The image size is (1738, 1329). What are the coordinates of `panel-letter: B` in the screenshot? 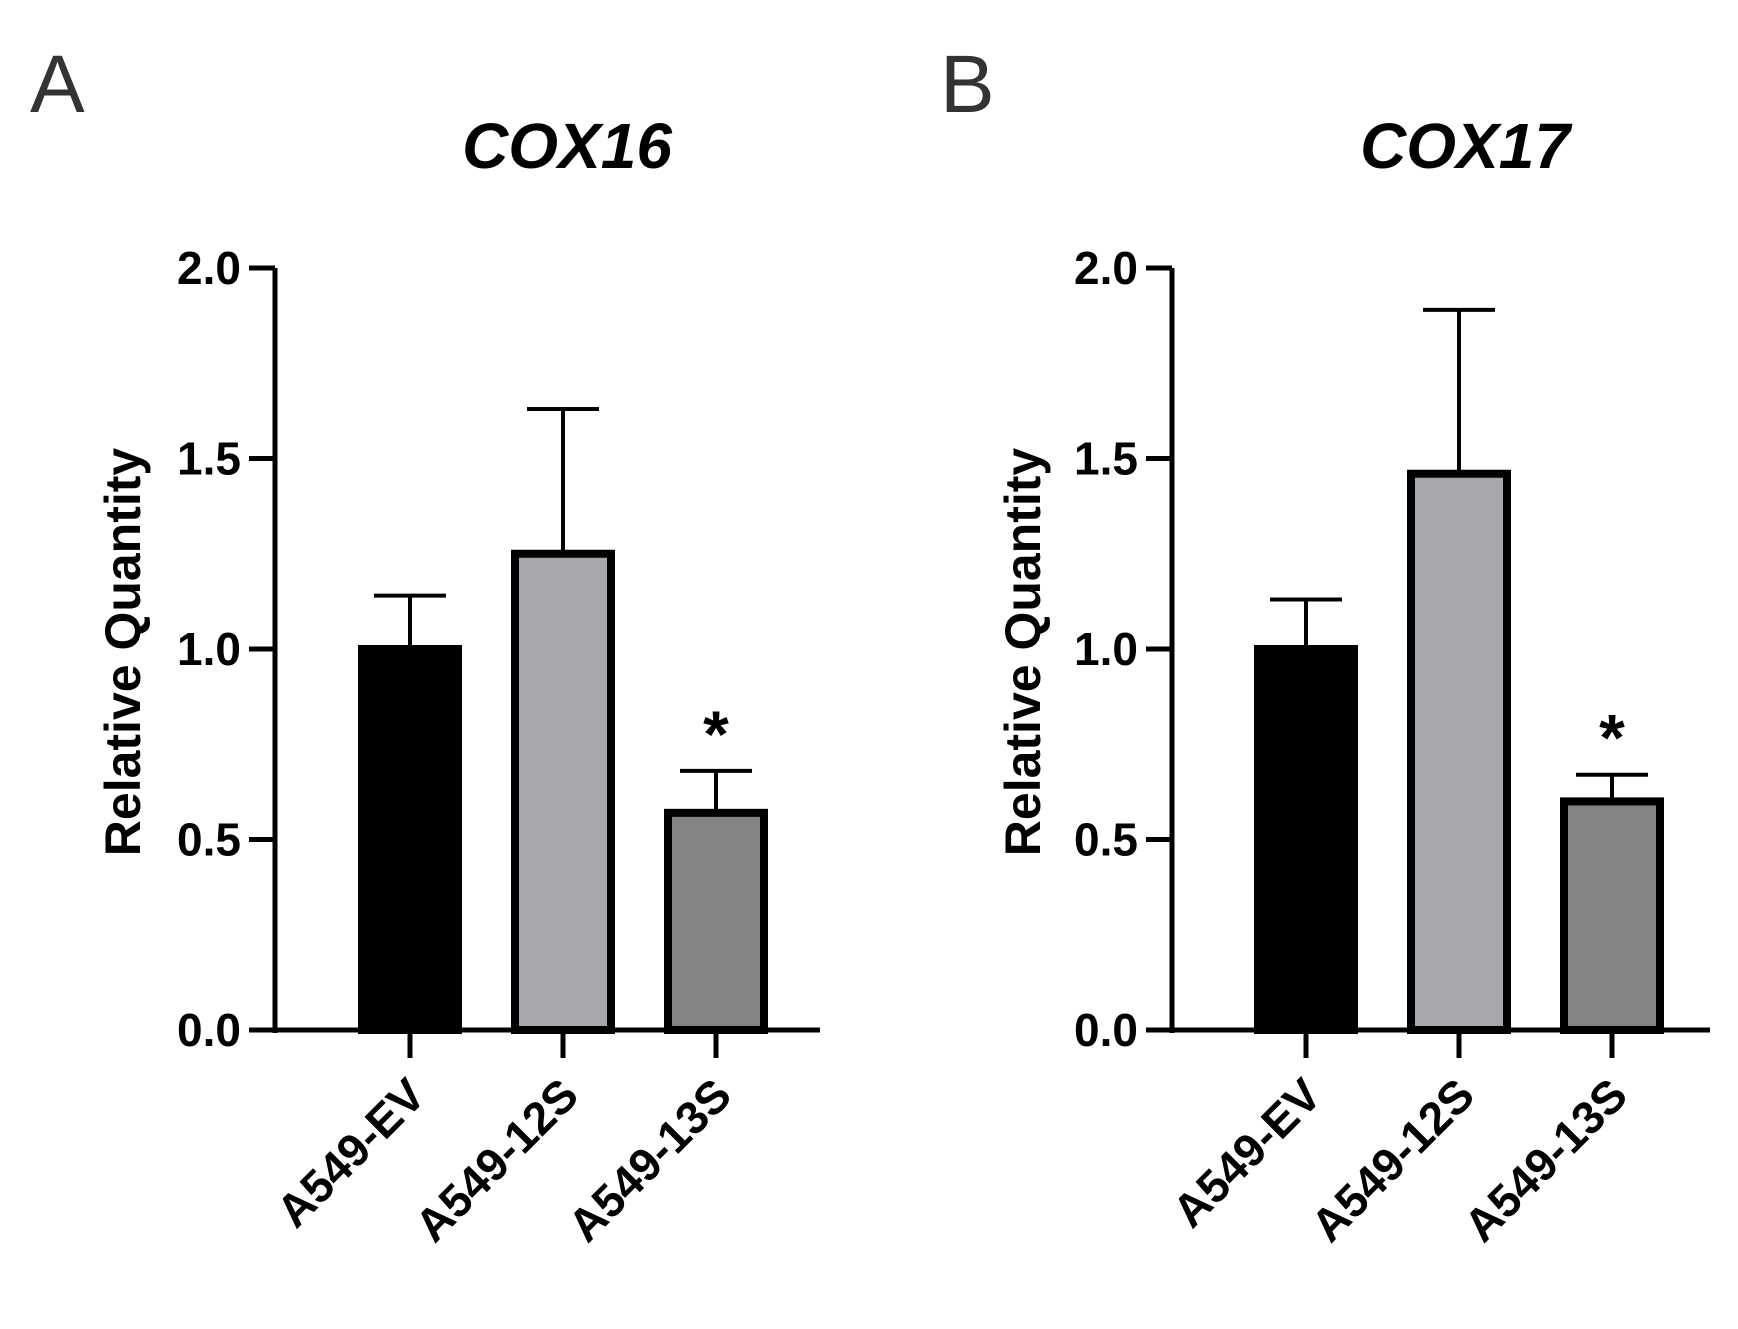 It's located at (967, 84).